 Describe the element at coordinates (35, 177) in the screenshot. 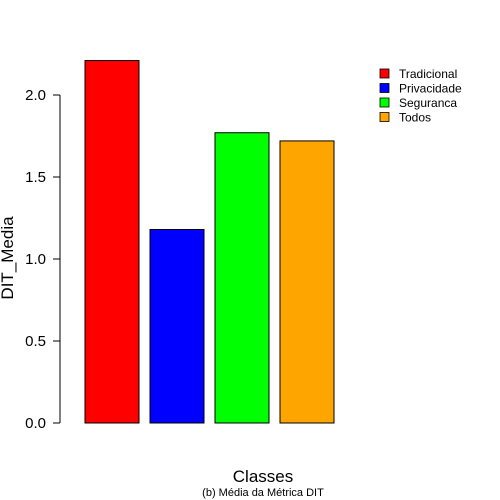

I see `y-tick-label: 1.5` at that location.